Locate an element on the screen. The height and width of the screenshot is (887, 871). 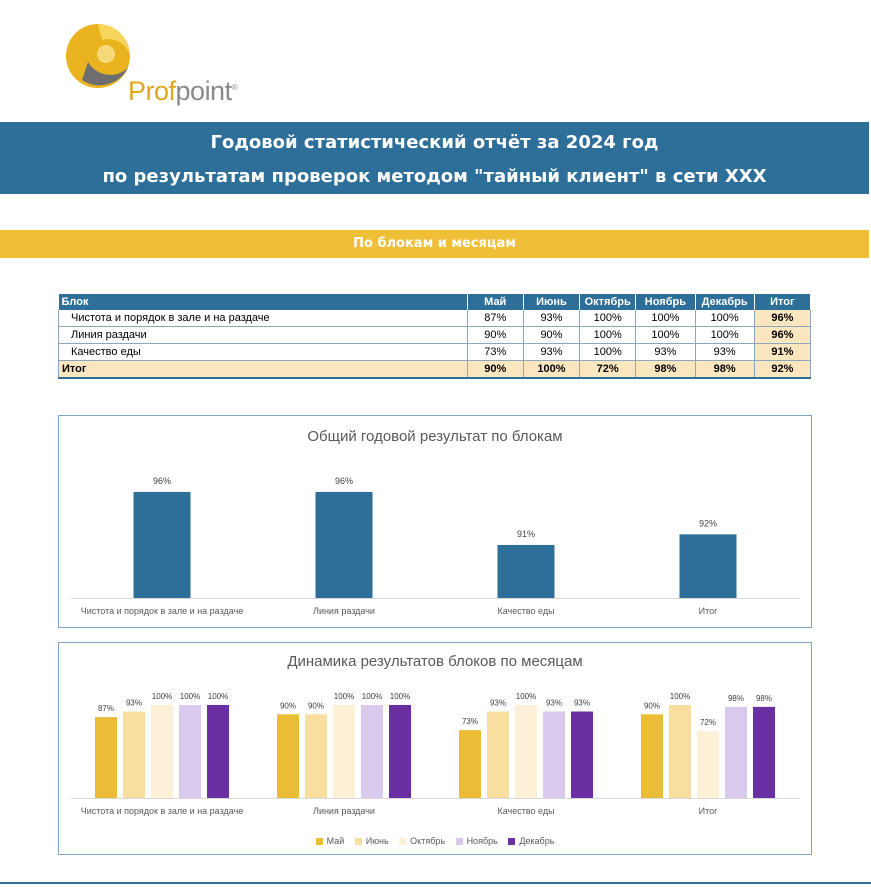
data-label: 72% is located at coordinates (708, 722).